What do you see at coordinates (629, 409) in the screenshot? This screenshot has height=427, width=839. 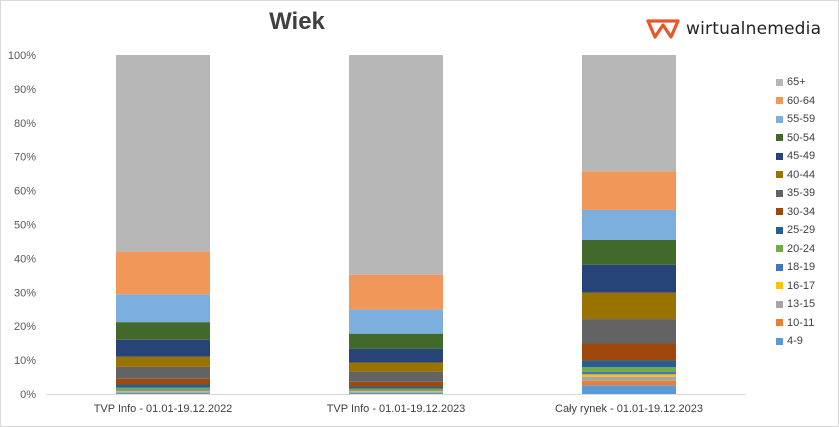 I see `x-tick-label: Cały rynek - 01.01-19.12.2023` at bounding box center [629, 409].